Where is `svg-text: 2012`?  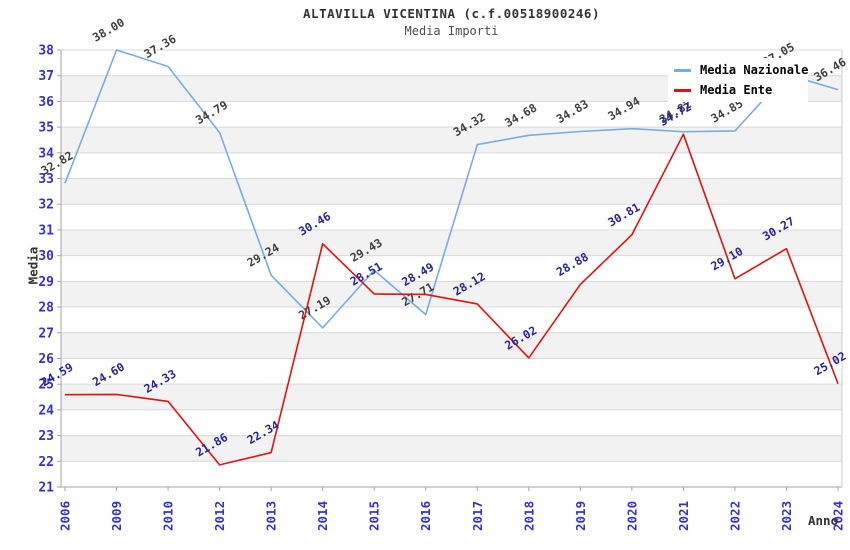 svg-text: 2012 is located at coordinates (219, 516).